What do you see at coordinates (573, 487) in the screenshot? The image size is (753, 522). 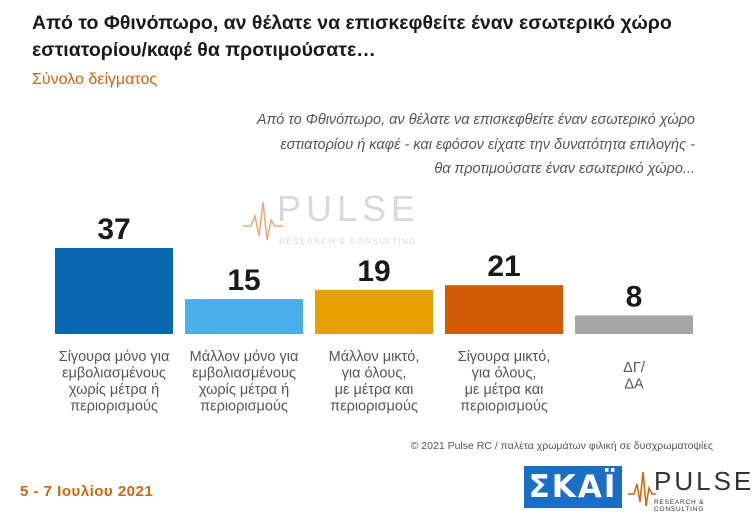 I see `skai-logo: ΣΚΑΪ` at bounding box center [573, 487].